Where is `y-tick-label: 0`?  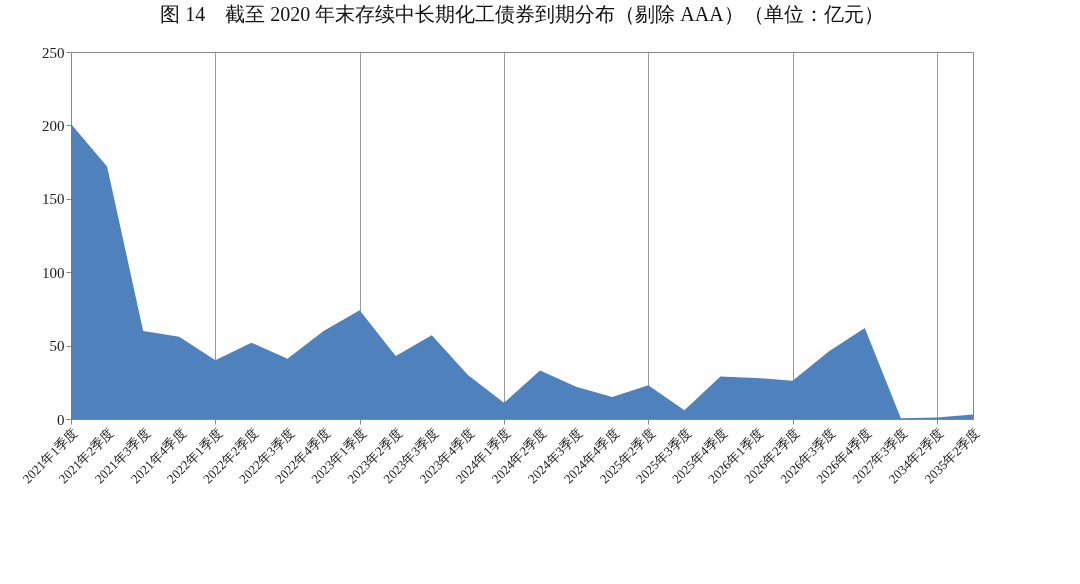 y-tick-label: 0 is located at coordinates (61, 419).